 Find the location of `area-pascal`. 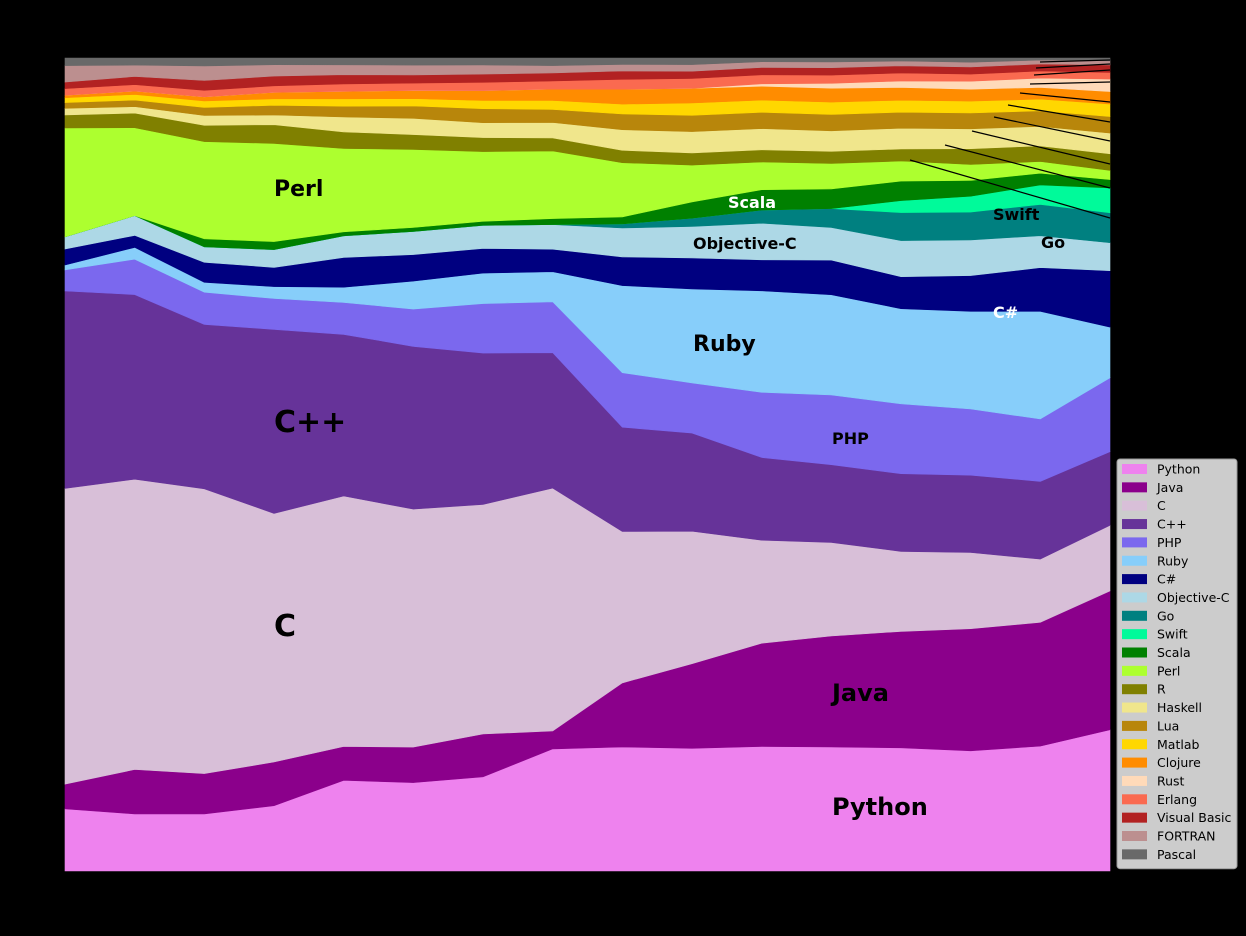

area-pascal is located at coordinates (587, 62).